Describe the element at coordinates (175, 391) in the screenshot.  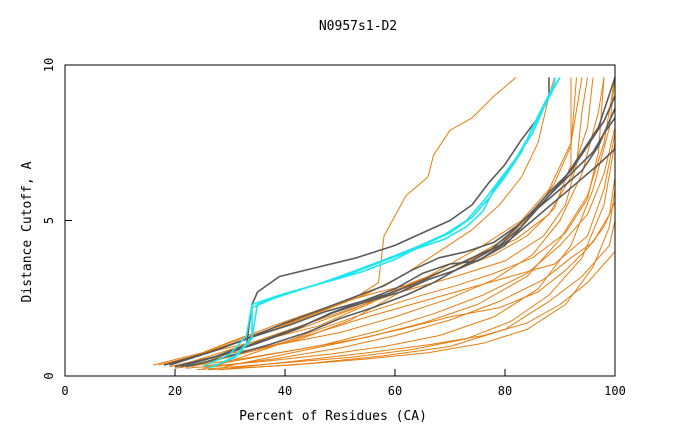
I see `x-tick-label: 20` at that location.